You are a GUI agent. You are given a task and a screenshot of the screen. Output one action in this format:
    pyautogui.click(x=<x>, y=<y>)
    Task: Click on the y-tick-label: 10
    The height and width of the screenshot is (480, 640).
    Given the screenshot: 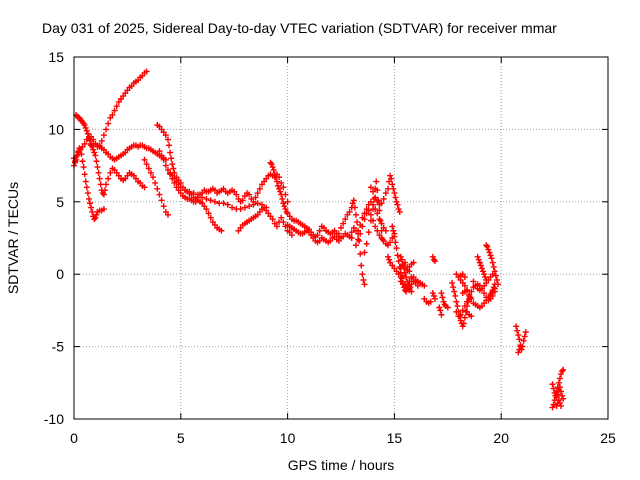 What is the action you would take?
    pyautogui.click(x=56, y=129)
    